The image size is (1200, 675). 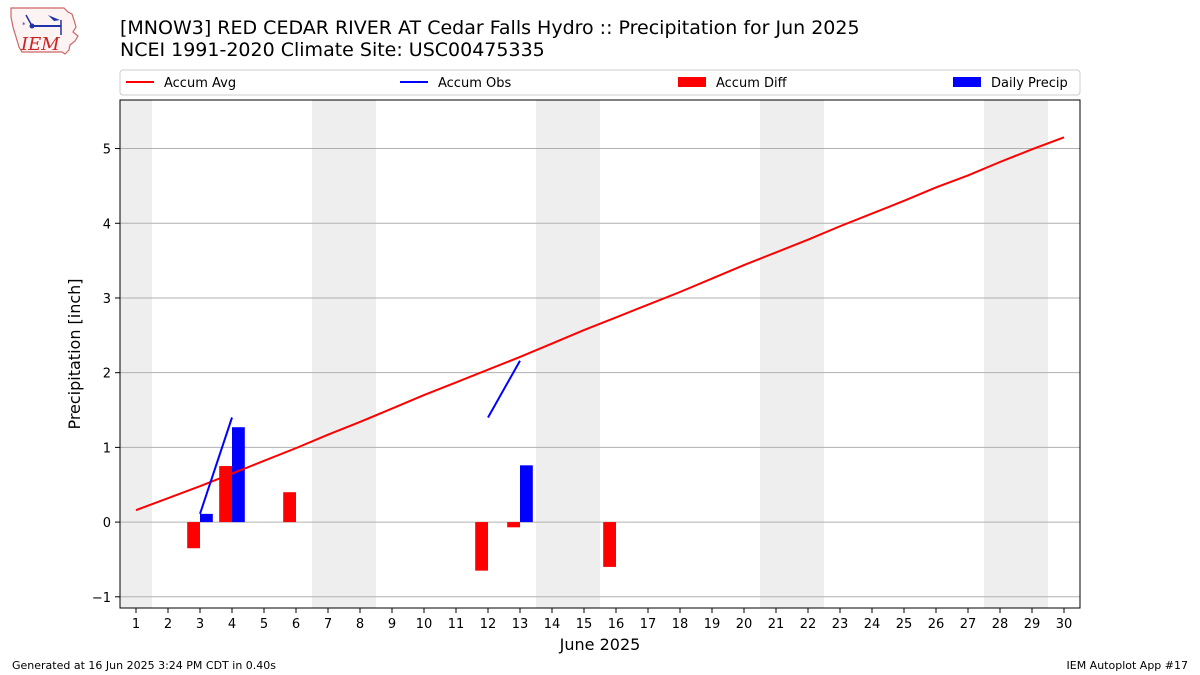 I want to click on x-tick-label: 20, so click(x=744, y=624).